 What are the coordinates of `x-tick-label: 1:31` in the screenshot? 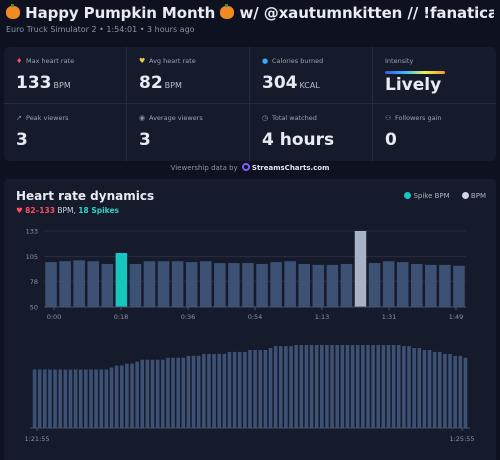 It's located at (389, 317).